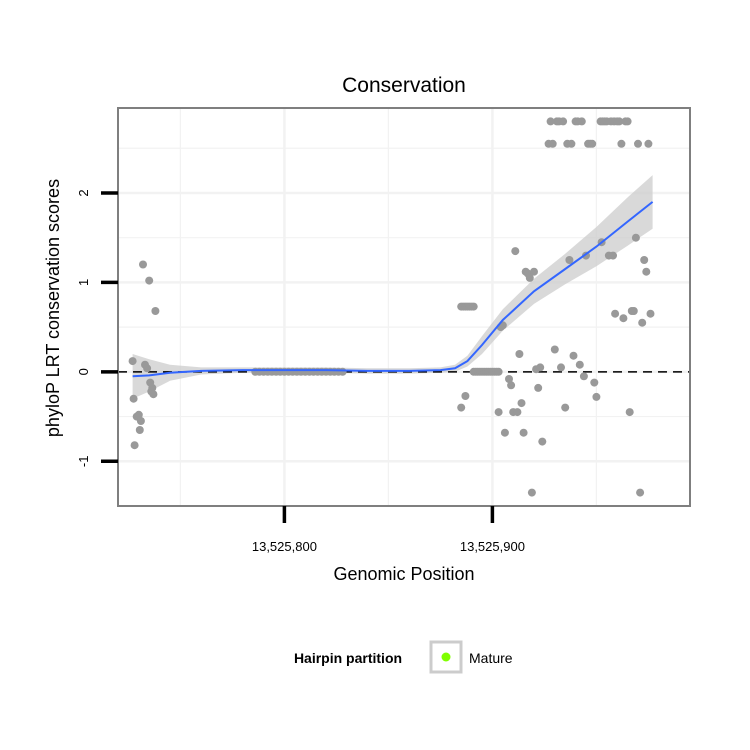  What do you see at coordinates (83, 371) in the screenshot?
I see `y-tick-label: 0` at bounding box center [83, 371].